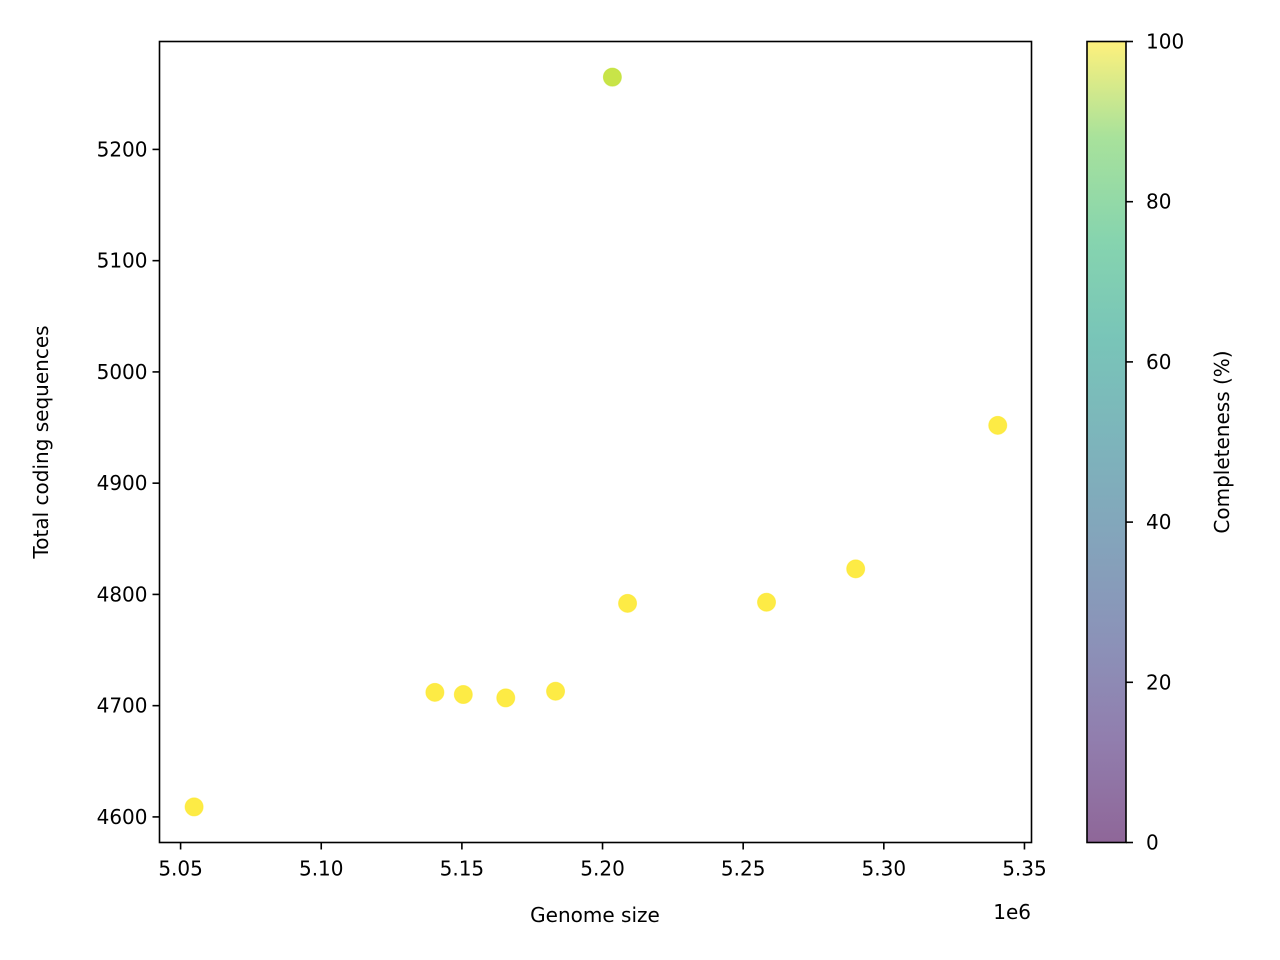  I want to click on x-tick-label: 5.25, so click(743, 869).